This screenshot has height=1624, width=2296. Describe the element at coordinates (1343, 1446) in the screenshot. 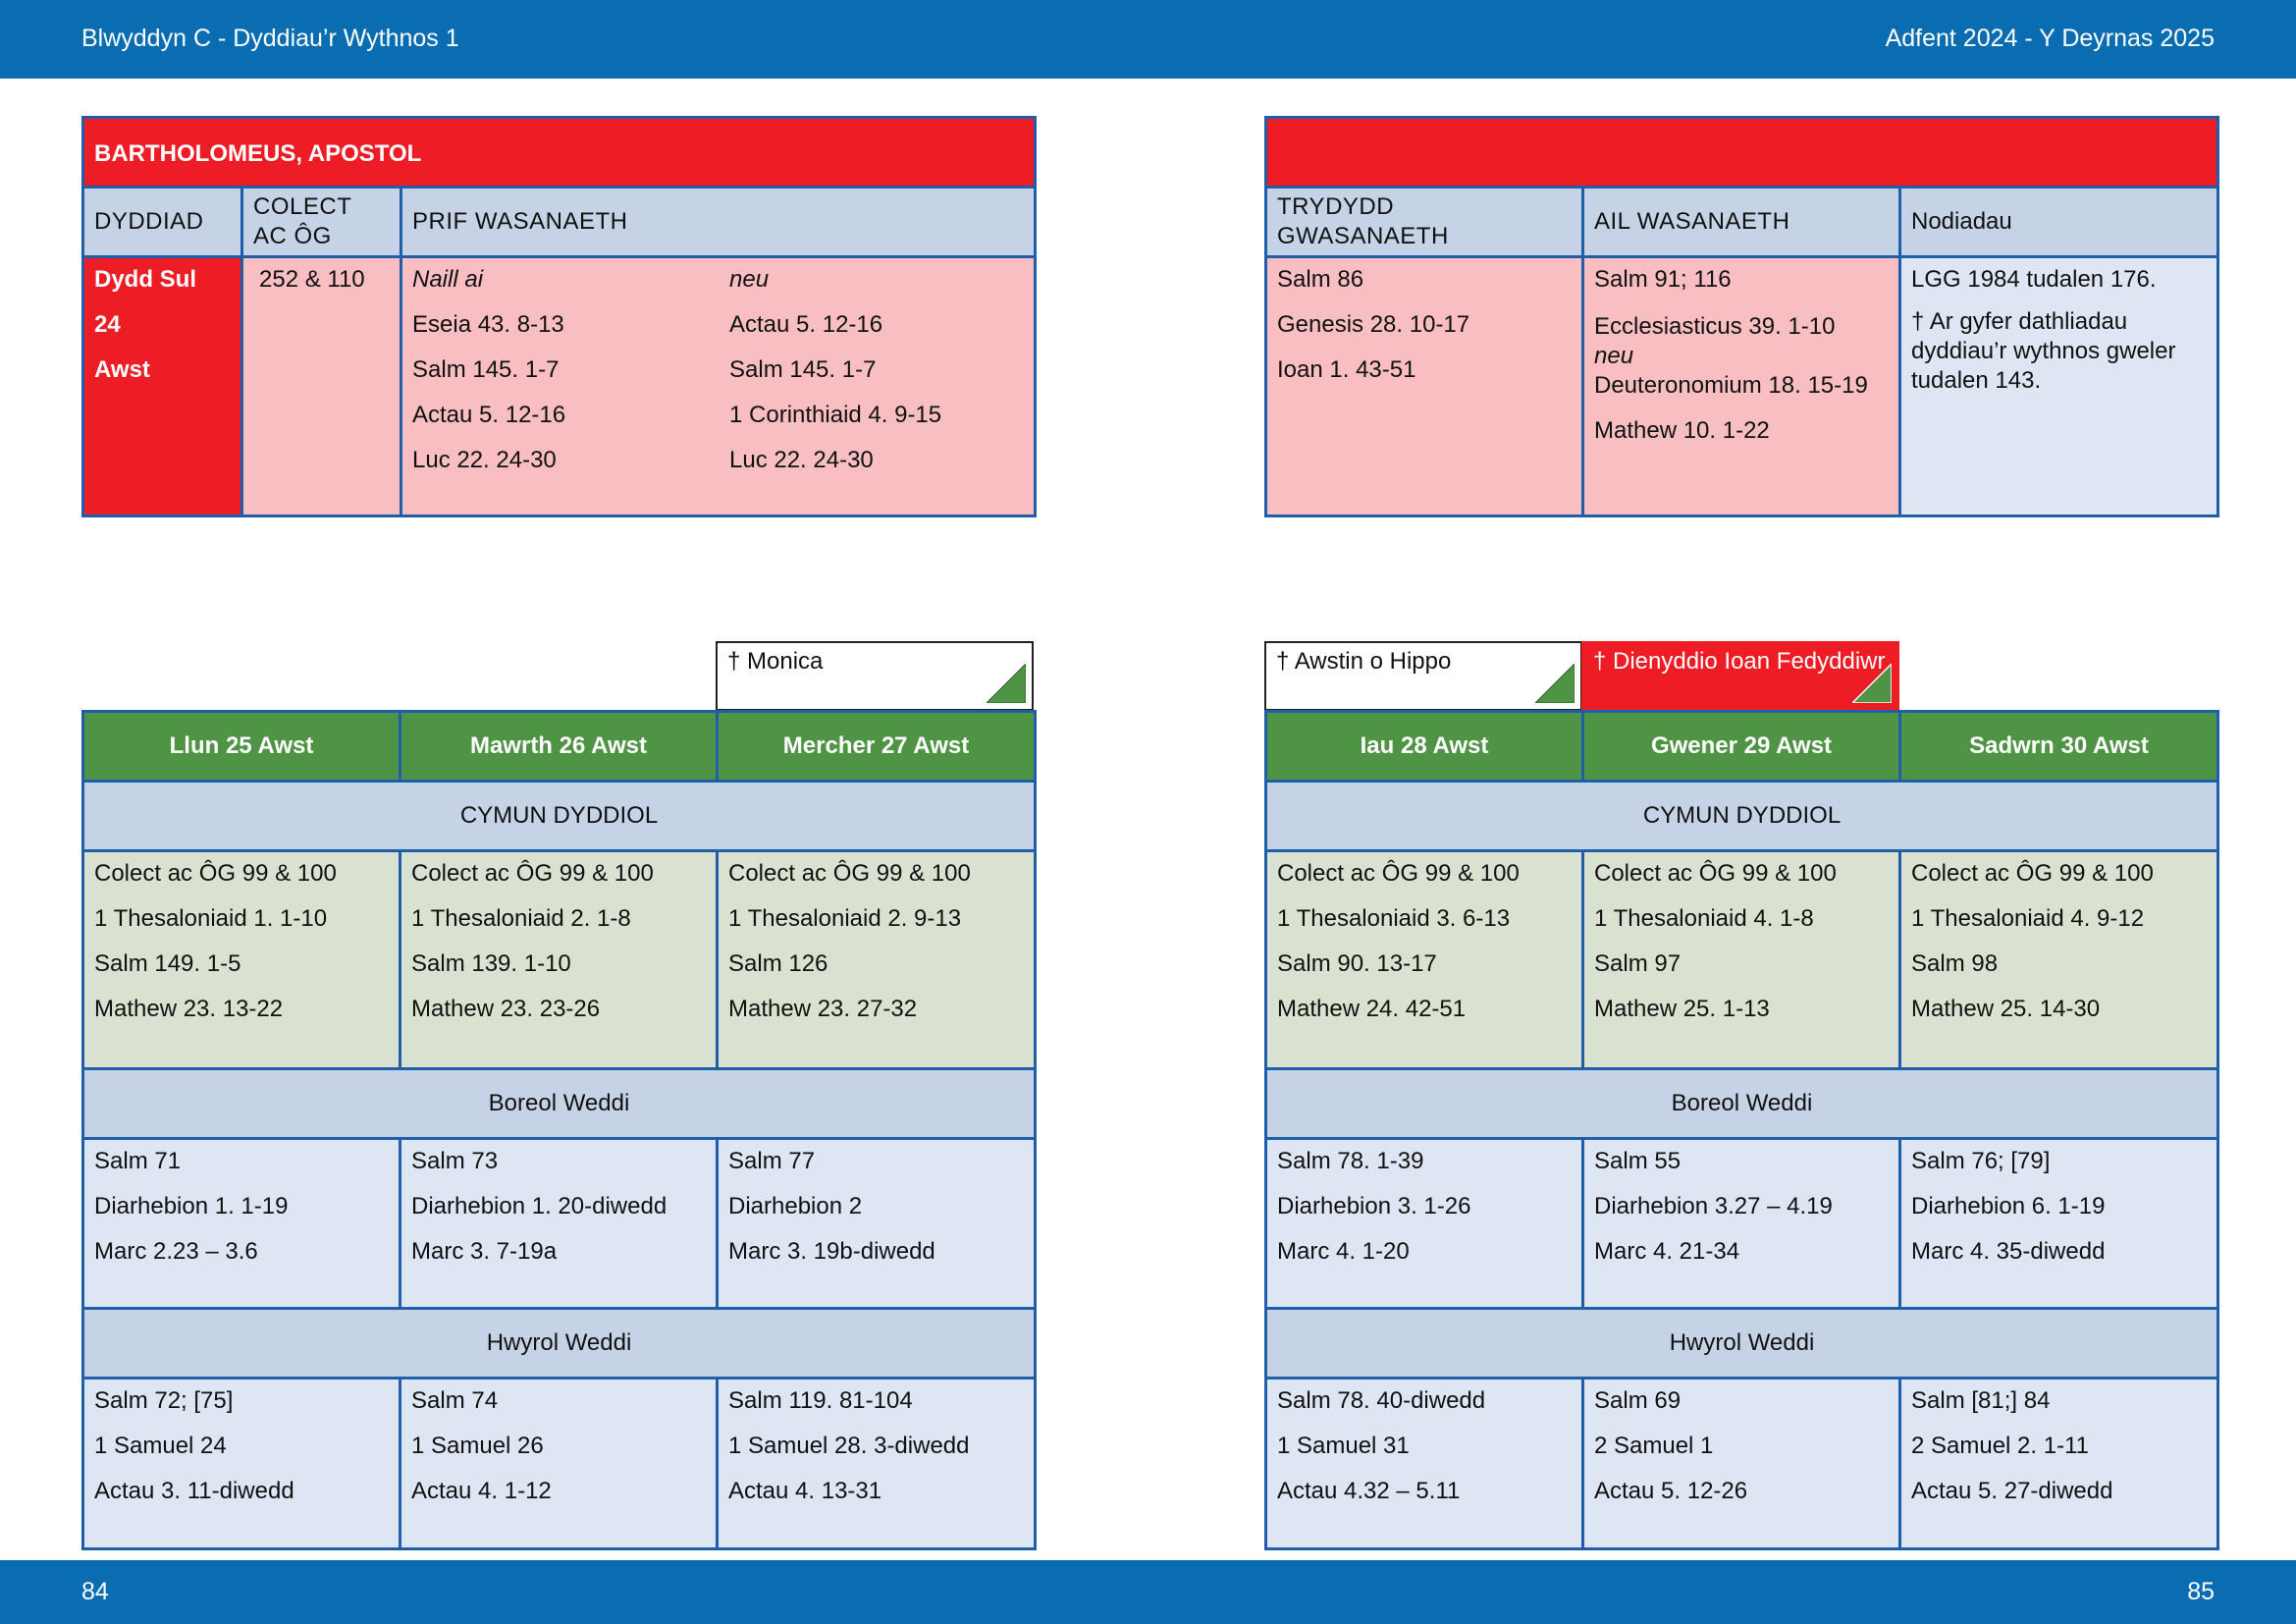

I see `reading: 1 Samuel 31` at that location.